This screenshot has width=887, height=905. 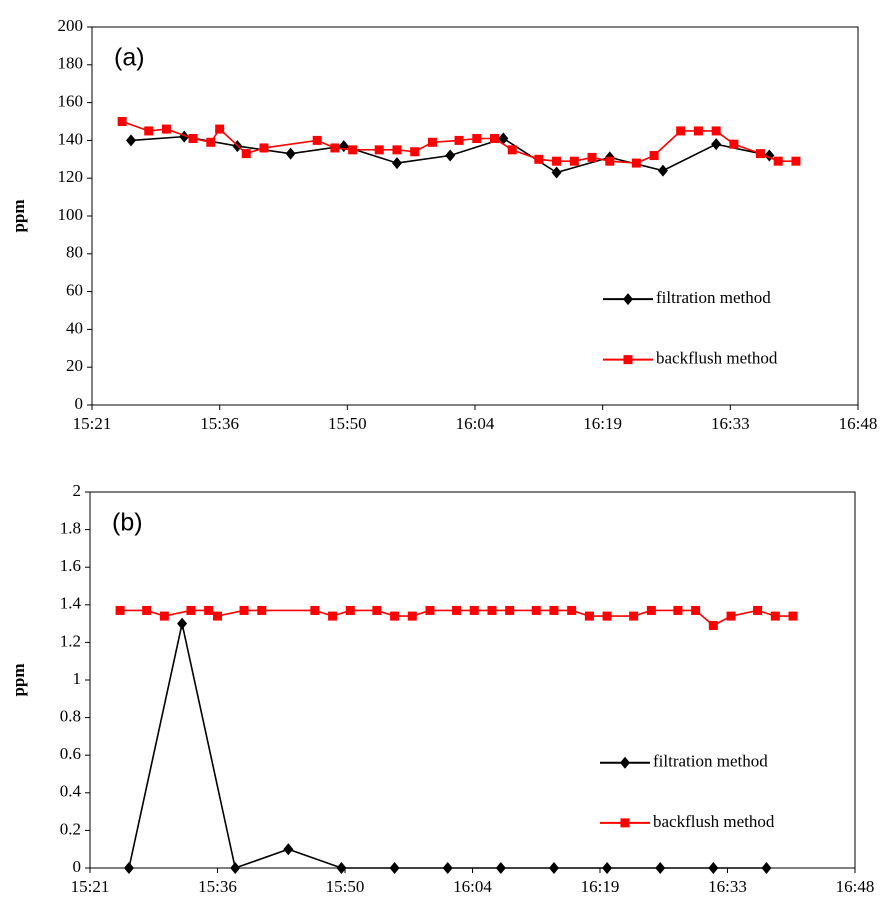 What do you see at coordinates (92, 423) in the screenshot?
I see `x-tick-label: 15:21` at bounding box center [92, 423].